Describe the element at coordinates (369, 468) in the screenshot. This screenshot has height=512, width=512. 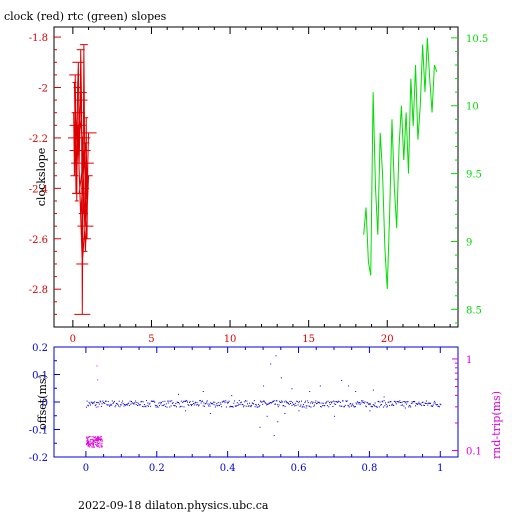
I see `bottom-x-tick-label: 0.8` at that location.